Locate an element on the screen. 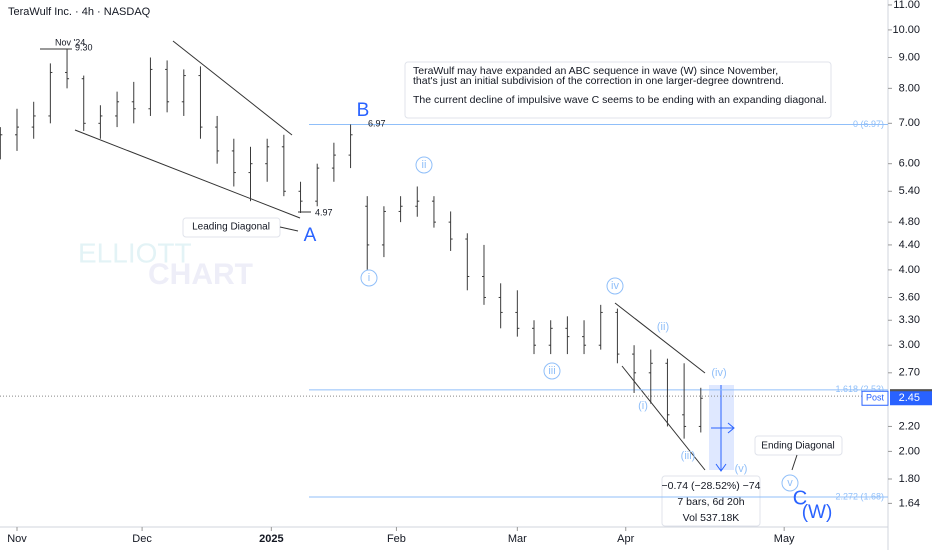  annotation: ELLIOTT is located at coordinates (135, 252).